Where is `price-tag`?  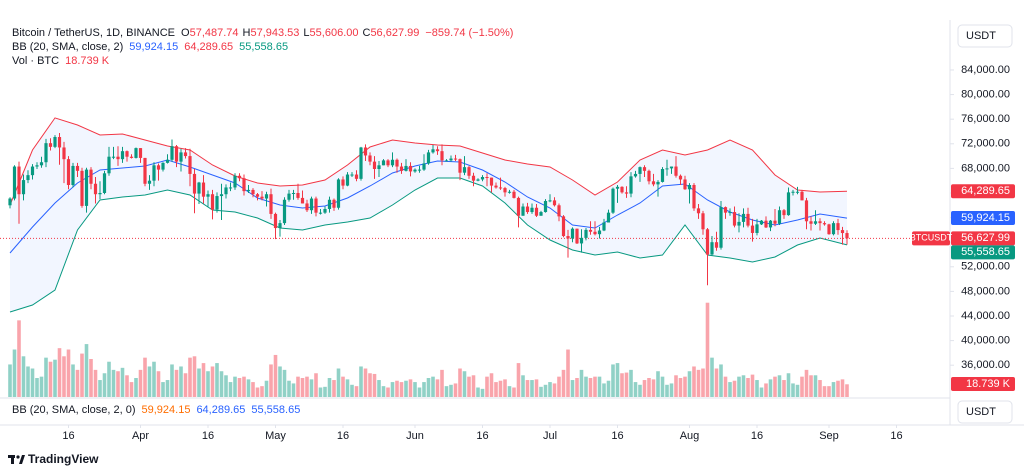 price-tag is located at coordinates (983, 384).